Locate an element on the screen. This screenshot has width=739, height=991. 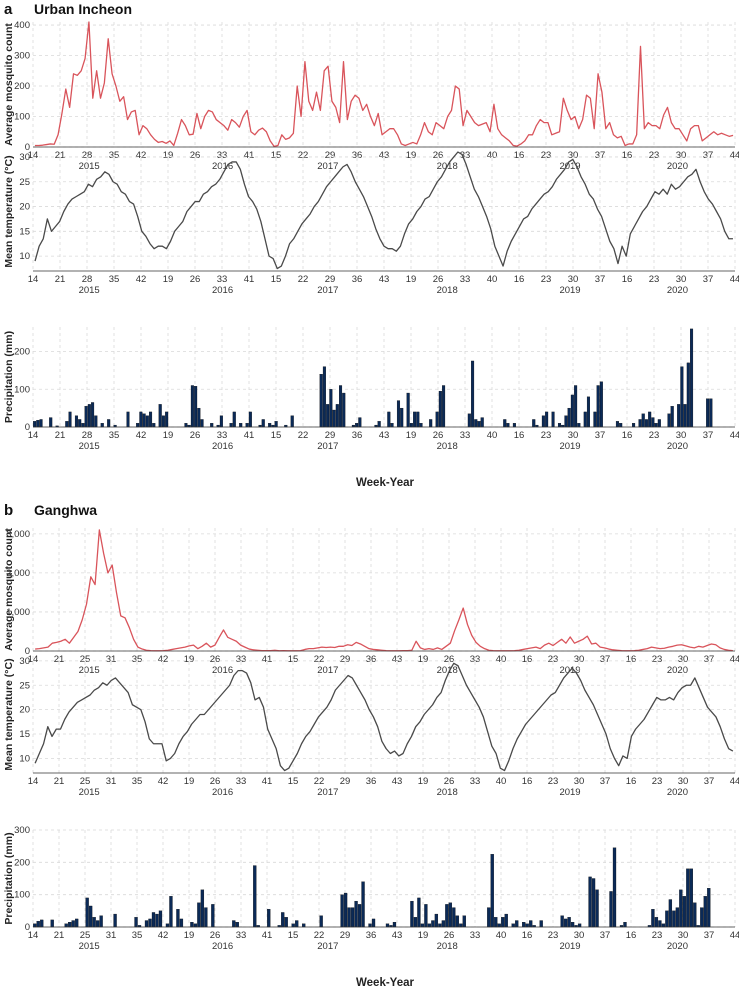
y-axis-label: Precipitation (mm) is located at coordinates (9, 377).